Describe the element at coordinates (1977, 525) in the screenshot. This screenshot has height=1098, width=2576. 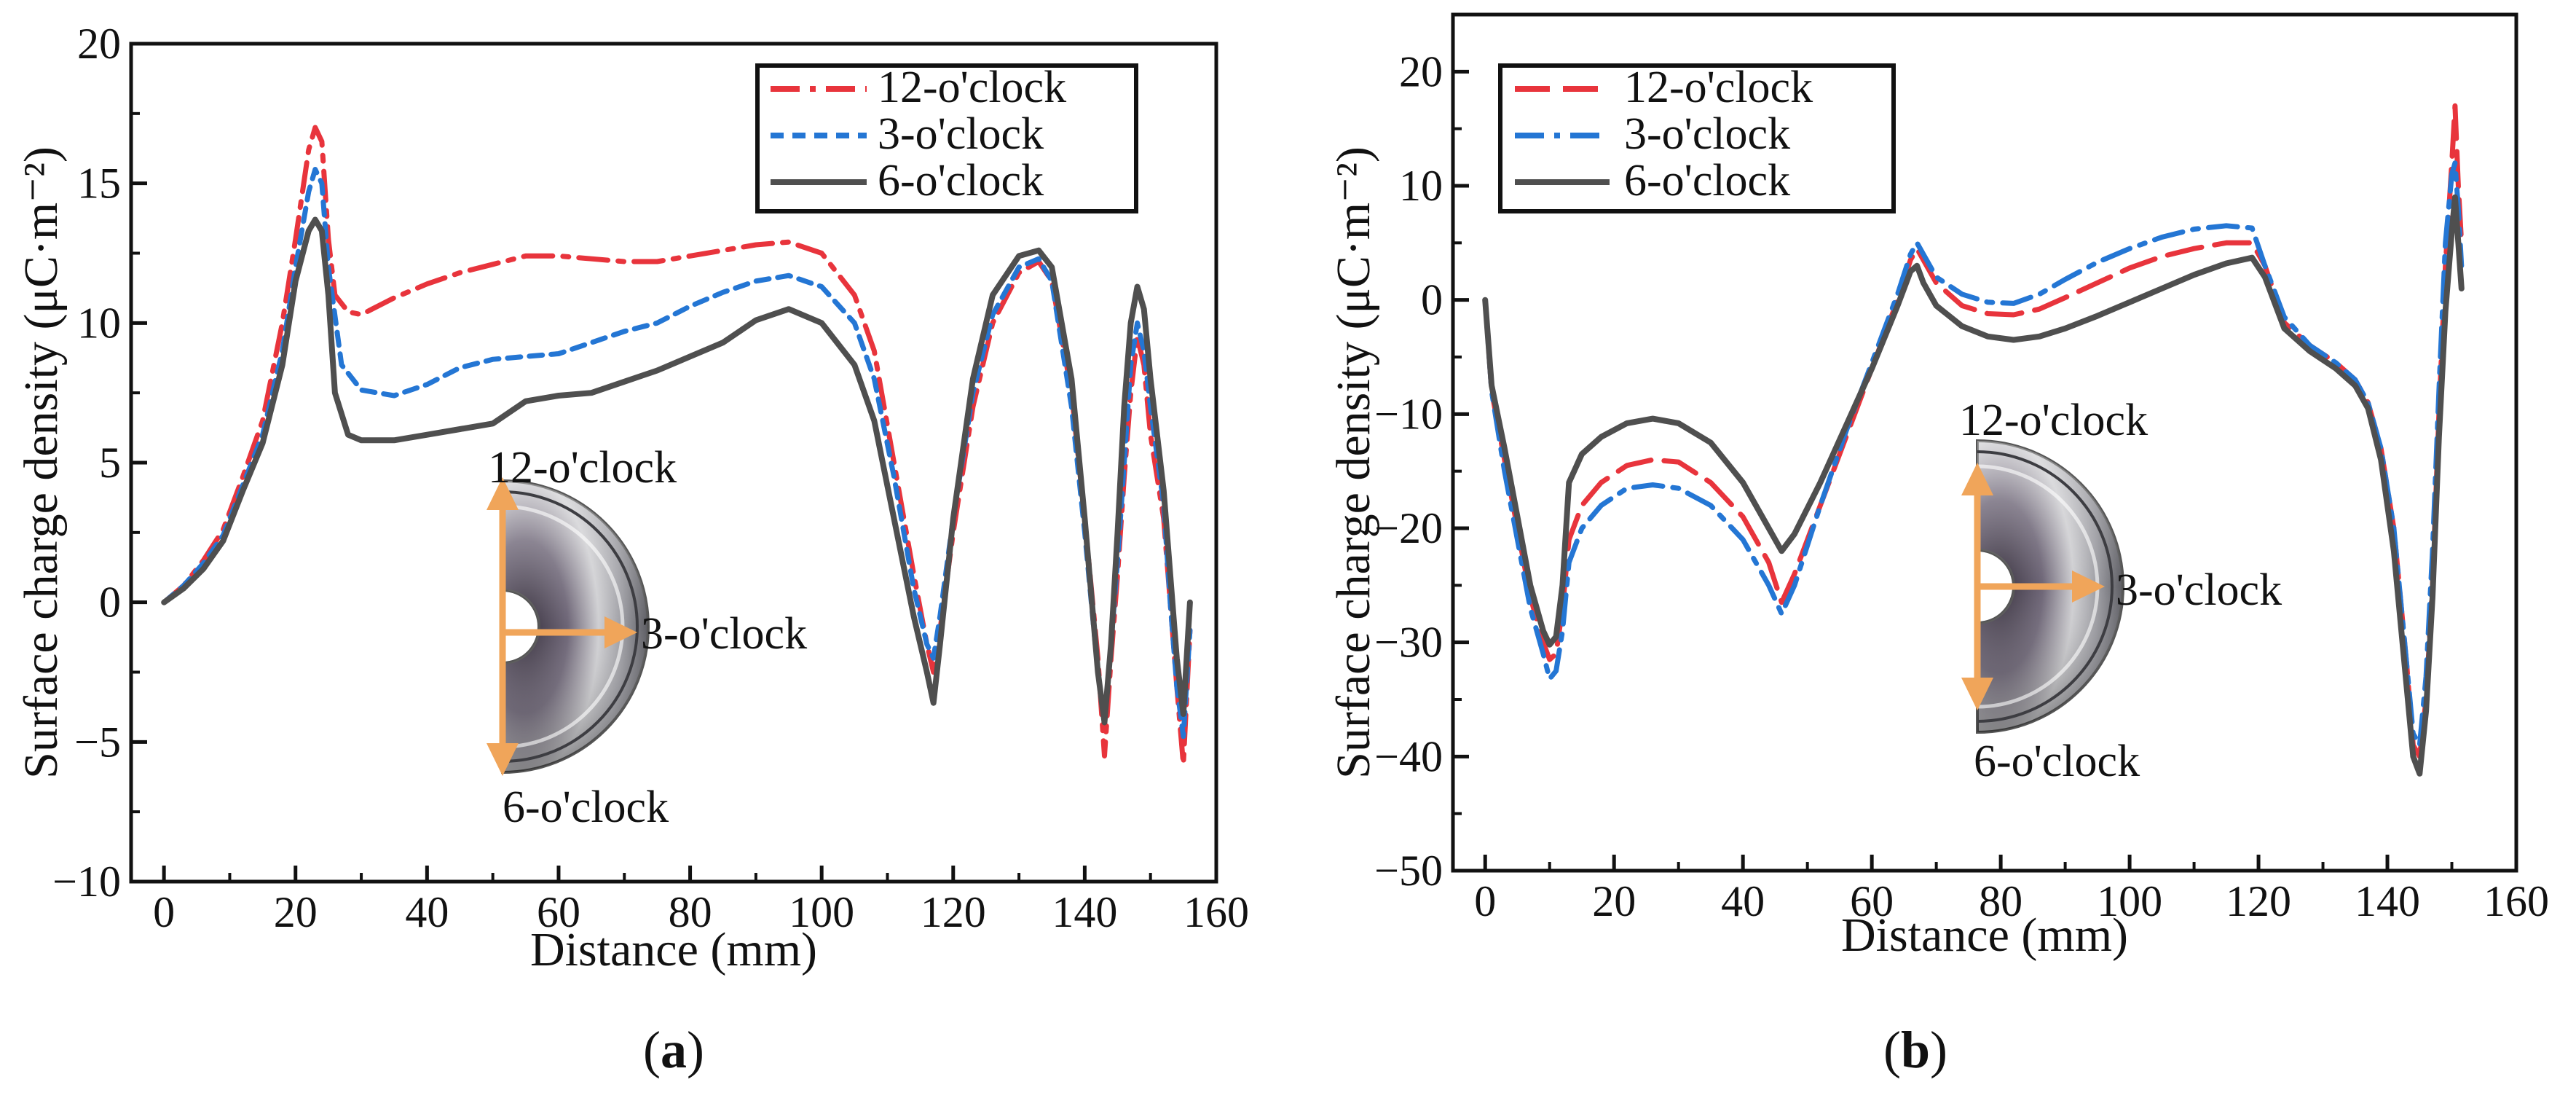
I see `arrow-up-icon-b` at that location.